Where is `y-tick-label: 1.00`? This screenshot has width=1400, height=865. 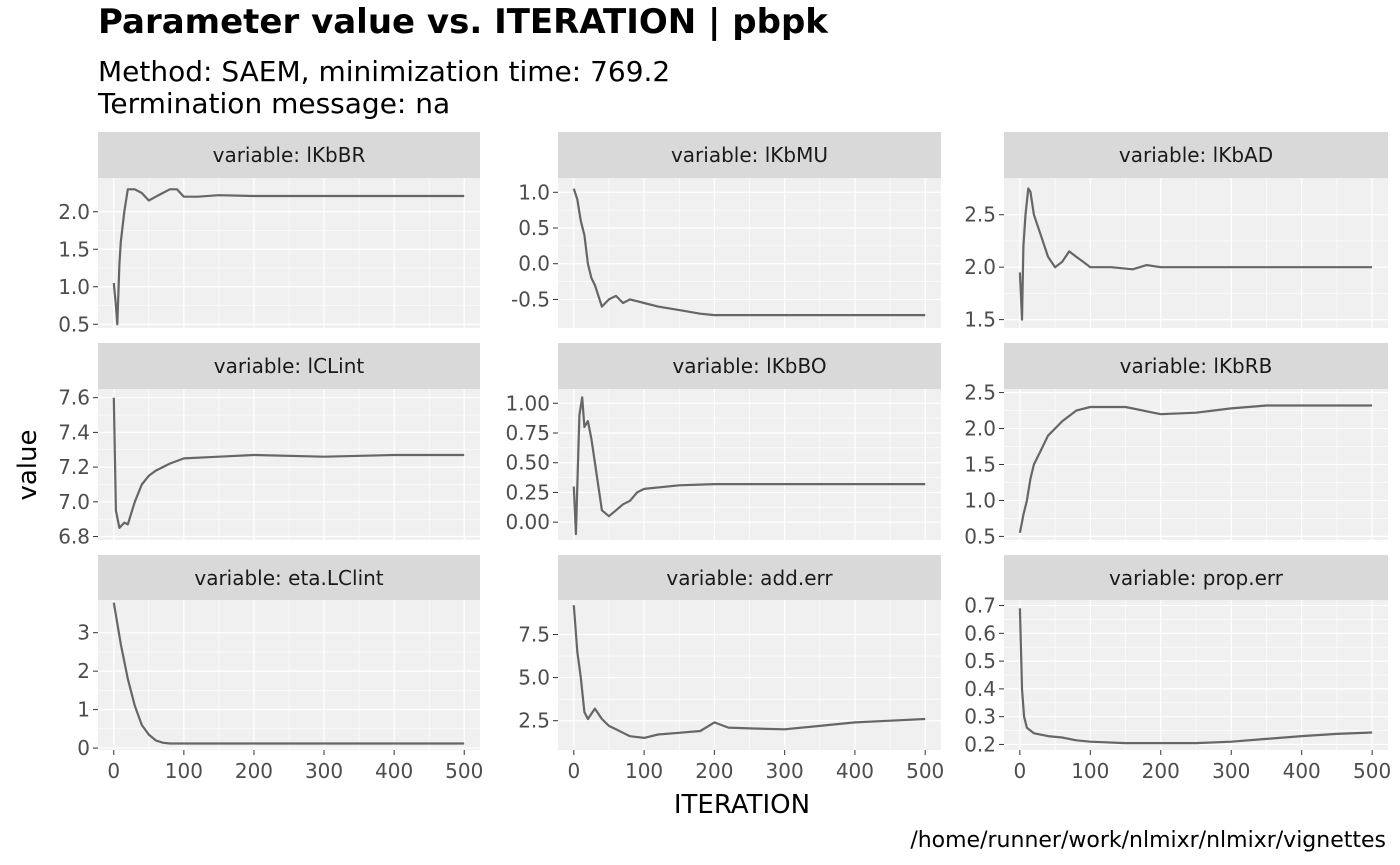
y-tick-label: 1.00 is located at coordinates (527, 403).